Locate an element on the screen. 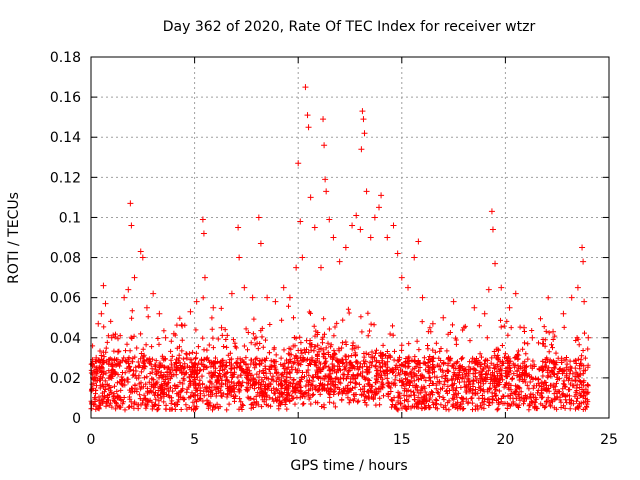 The image size is (640, 480). x-tick-label: 0 is located at coordinates (91, 440).